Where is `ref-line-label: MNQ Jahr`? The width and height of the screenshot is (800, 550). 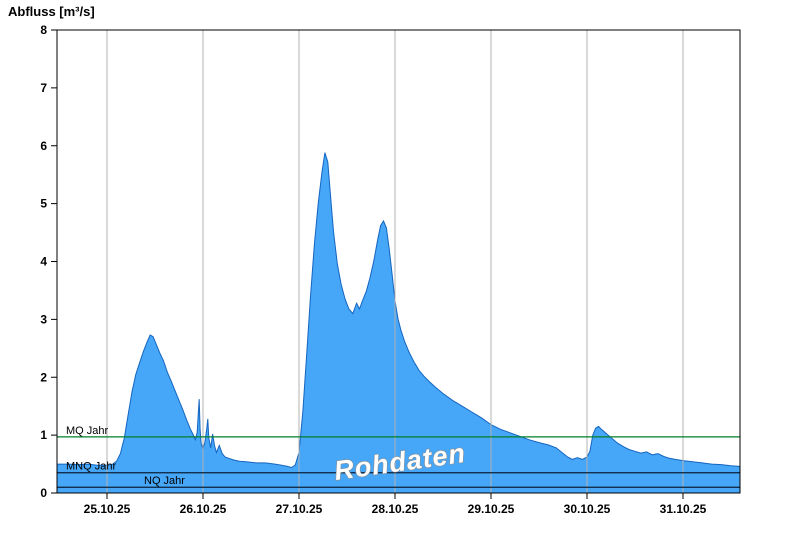
ref-line-label: MNQ Jahr is located at coordinates (91, 467).